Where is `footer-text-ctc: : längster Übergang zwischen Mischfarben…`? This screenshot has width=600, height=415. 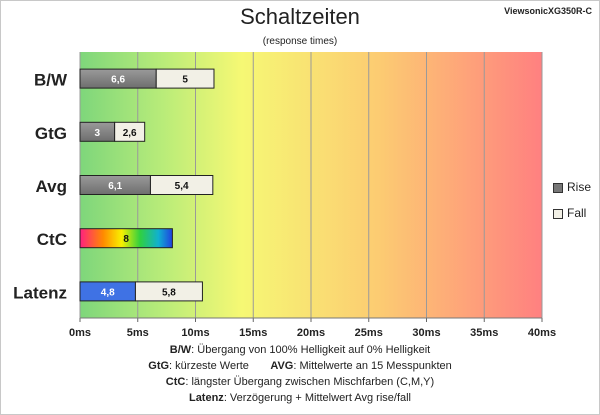
footer-text-ctc: : längster Übergang zwischen Mischfarben… is located at coordinates (310, 382).